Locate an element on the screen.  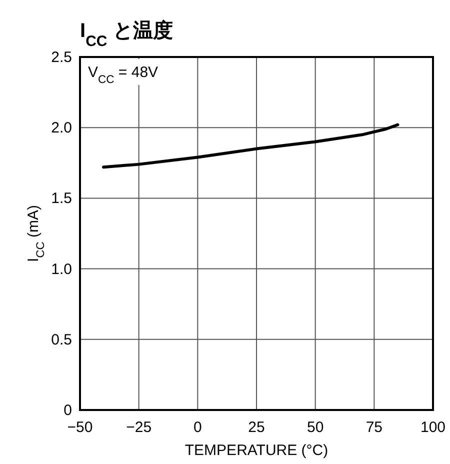
x-tick-label: −25 is located at coordinates (139, 427).